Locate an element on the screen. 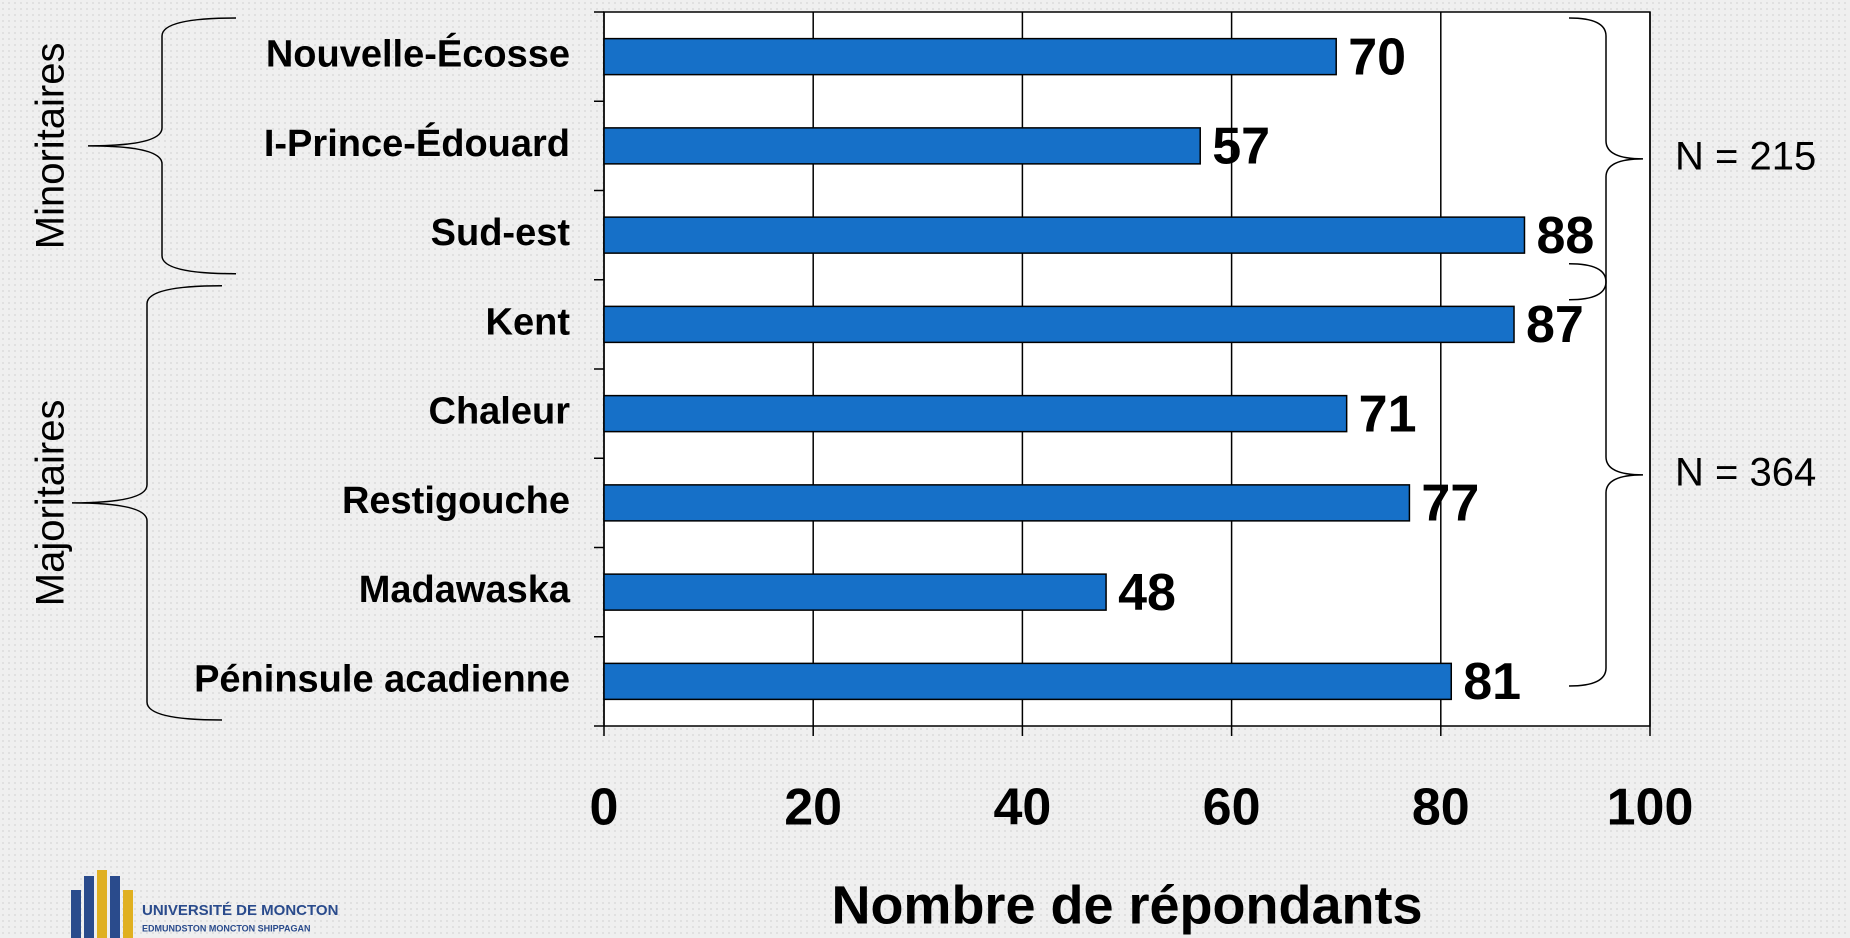  y-tick-label: Kent is located at coordinates (528, 322).